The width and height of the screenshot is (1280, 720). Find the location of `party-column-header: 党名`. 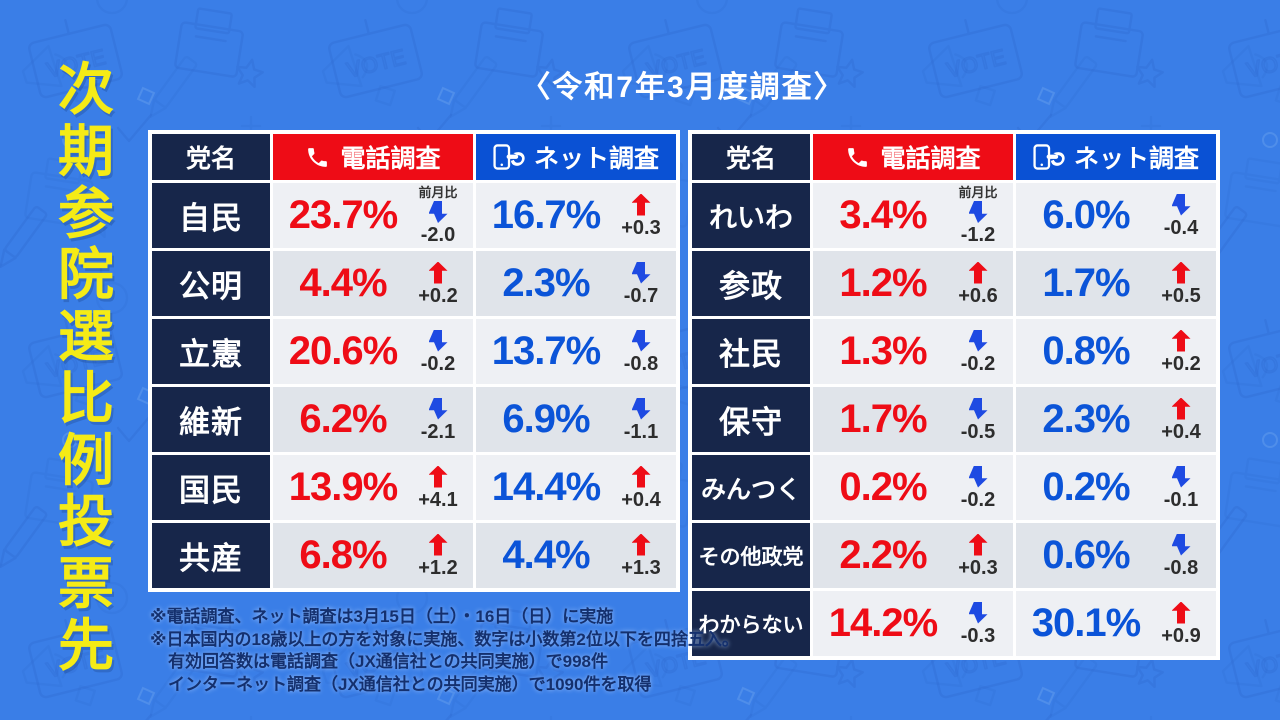

party-column-header: 党名 is located at coordinates (211, 157).